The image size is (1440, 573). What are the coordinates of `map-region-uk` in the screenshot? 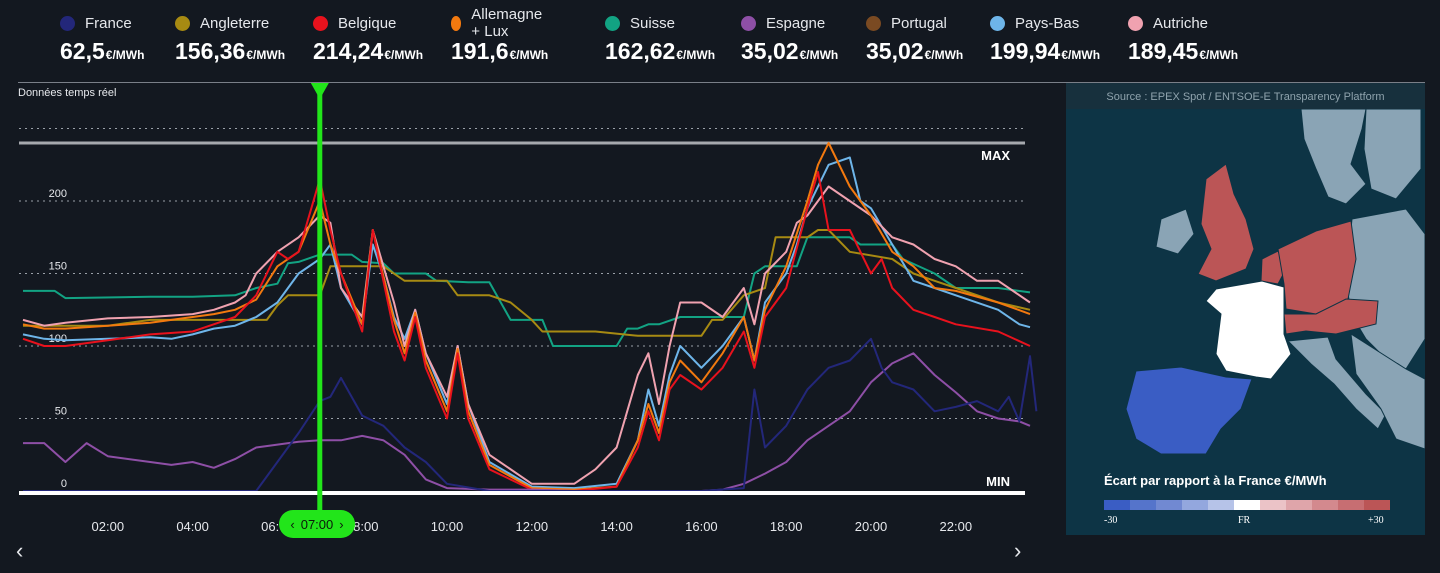 It's located at (1226, 222).